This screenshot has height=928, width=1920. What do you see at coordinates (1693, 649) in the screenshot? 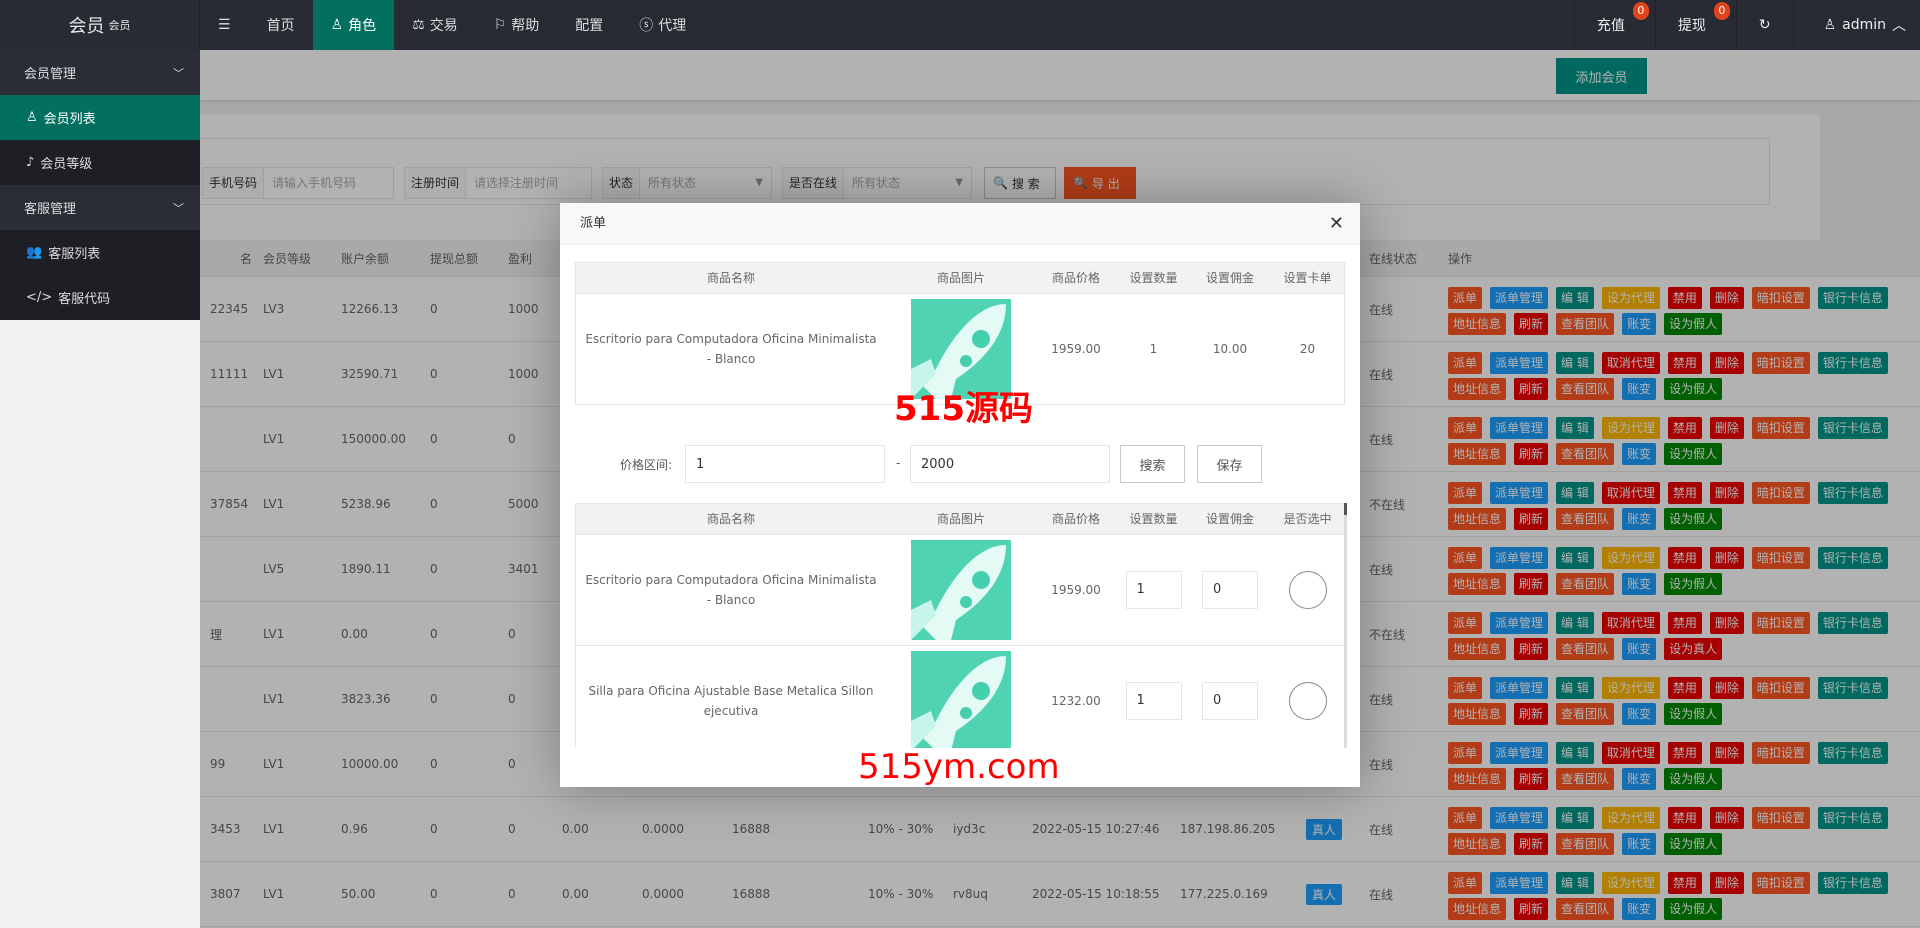
I see `fake-toggle-button: 设为真人` at bounding box center [1693, 649].